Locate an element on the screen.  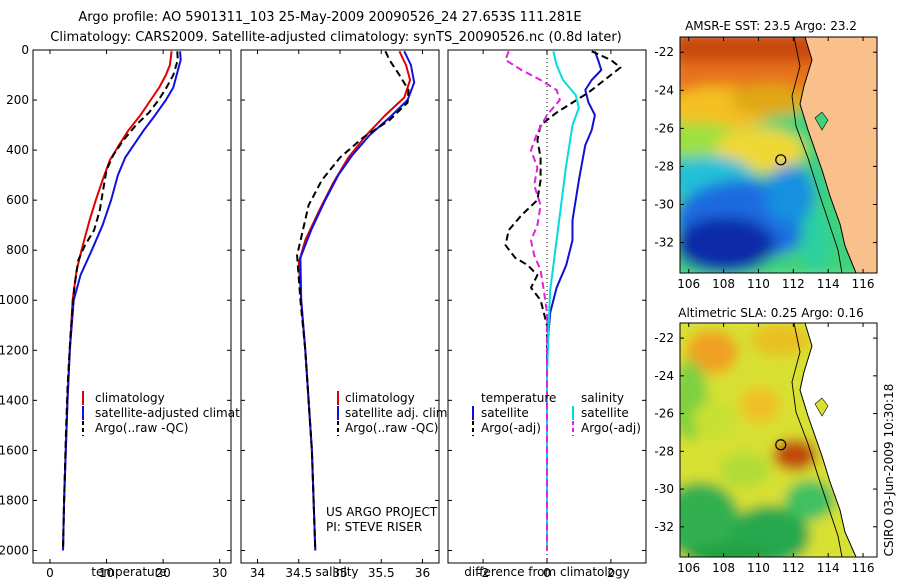
series-line-temperature-argo-adj is located at coordinates (563, 300).